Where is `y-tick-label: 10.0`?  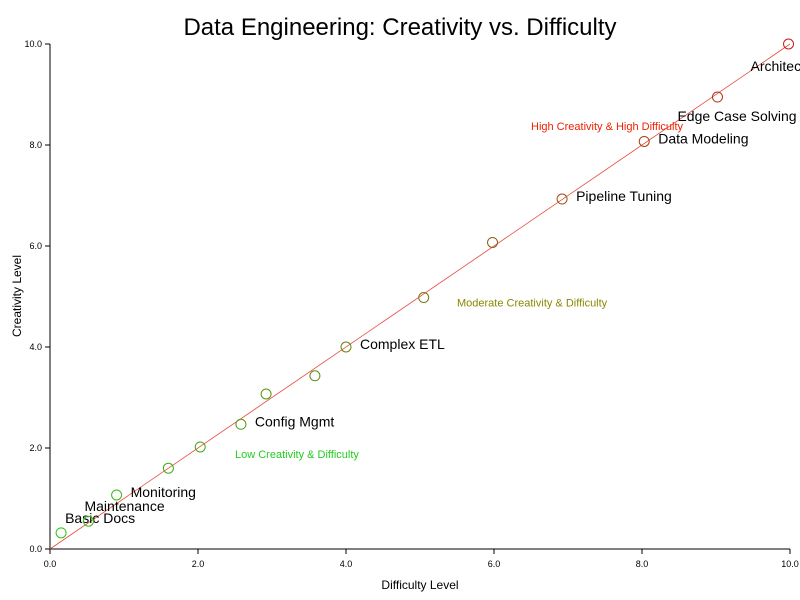
y-tick-label: 10.0 is located at coordinates (33, 44).